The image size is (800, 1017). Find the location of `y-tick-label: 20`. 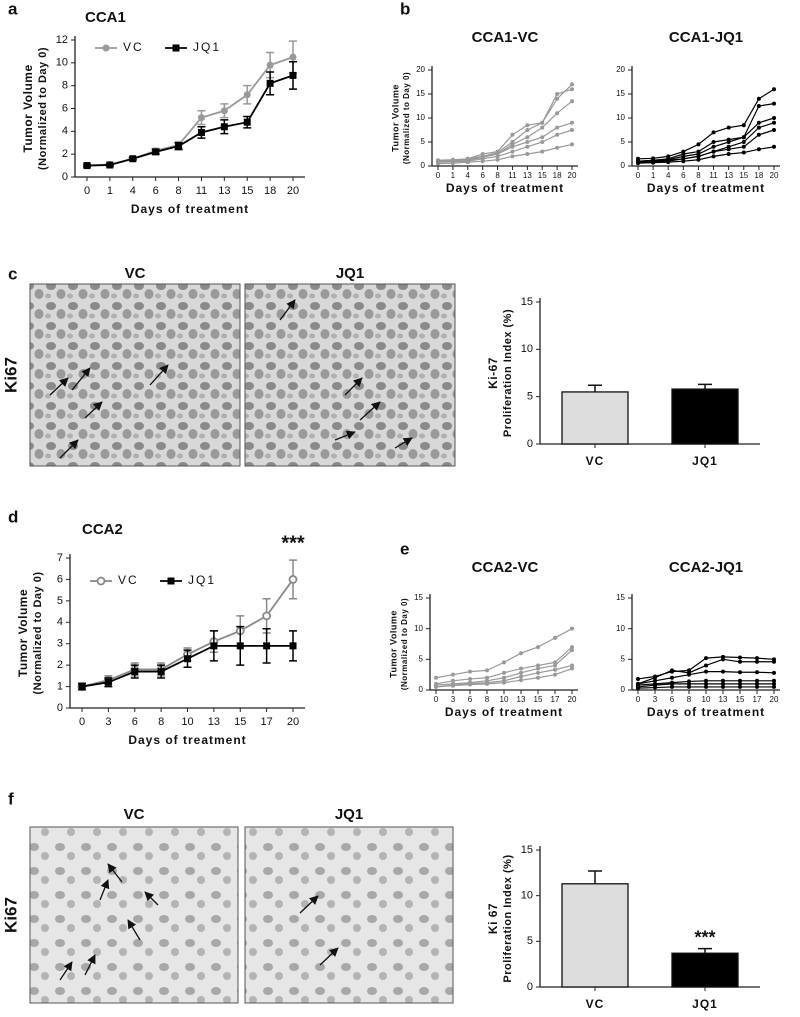

y-tick-label: 20 is located at coordinates (420, 69).